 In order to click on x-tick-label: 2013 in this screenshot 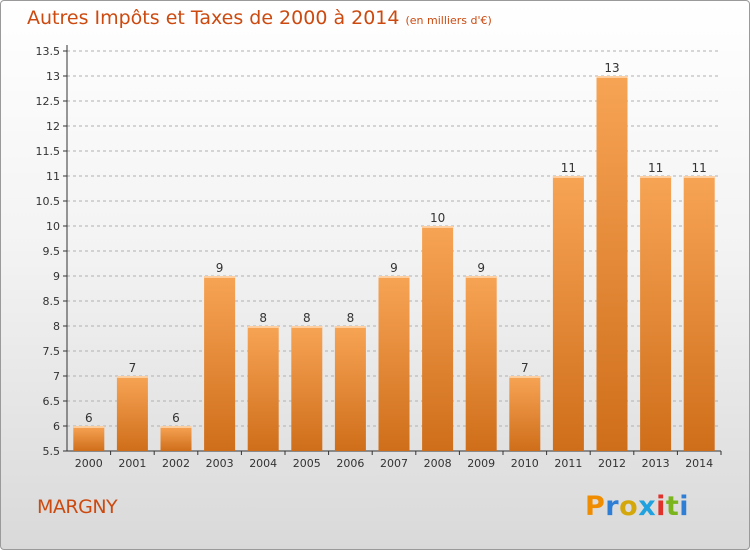, I will do `click(656, 463)`.